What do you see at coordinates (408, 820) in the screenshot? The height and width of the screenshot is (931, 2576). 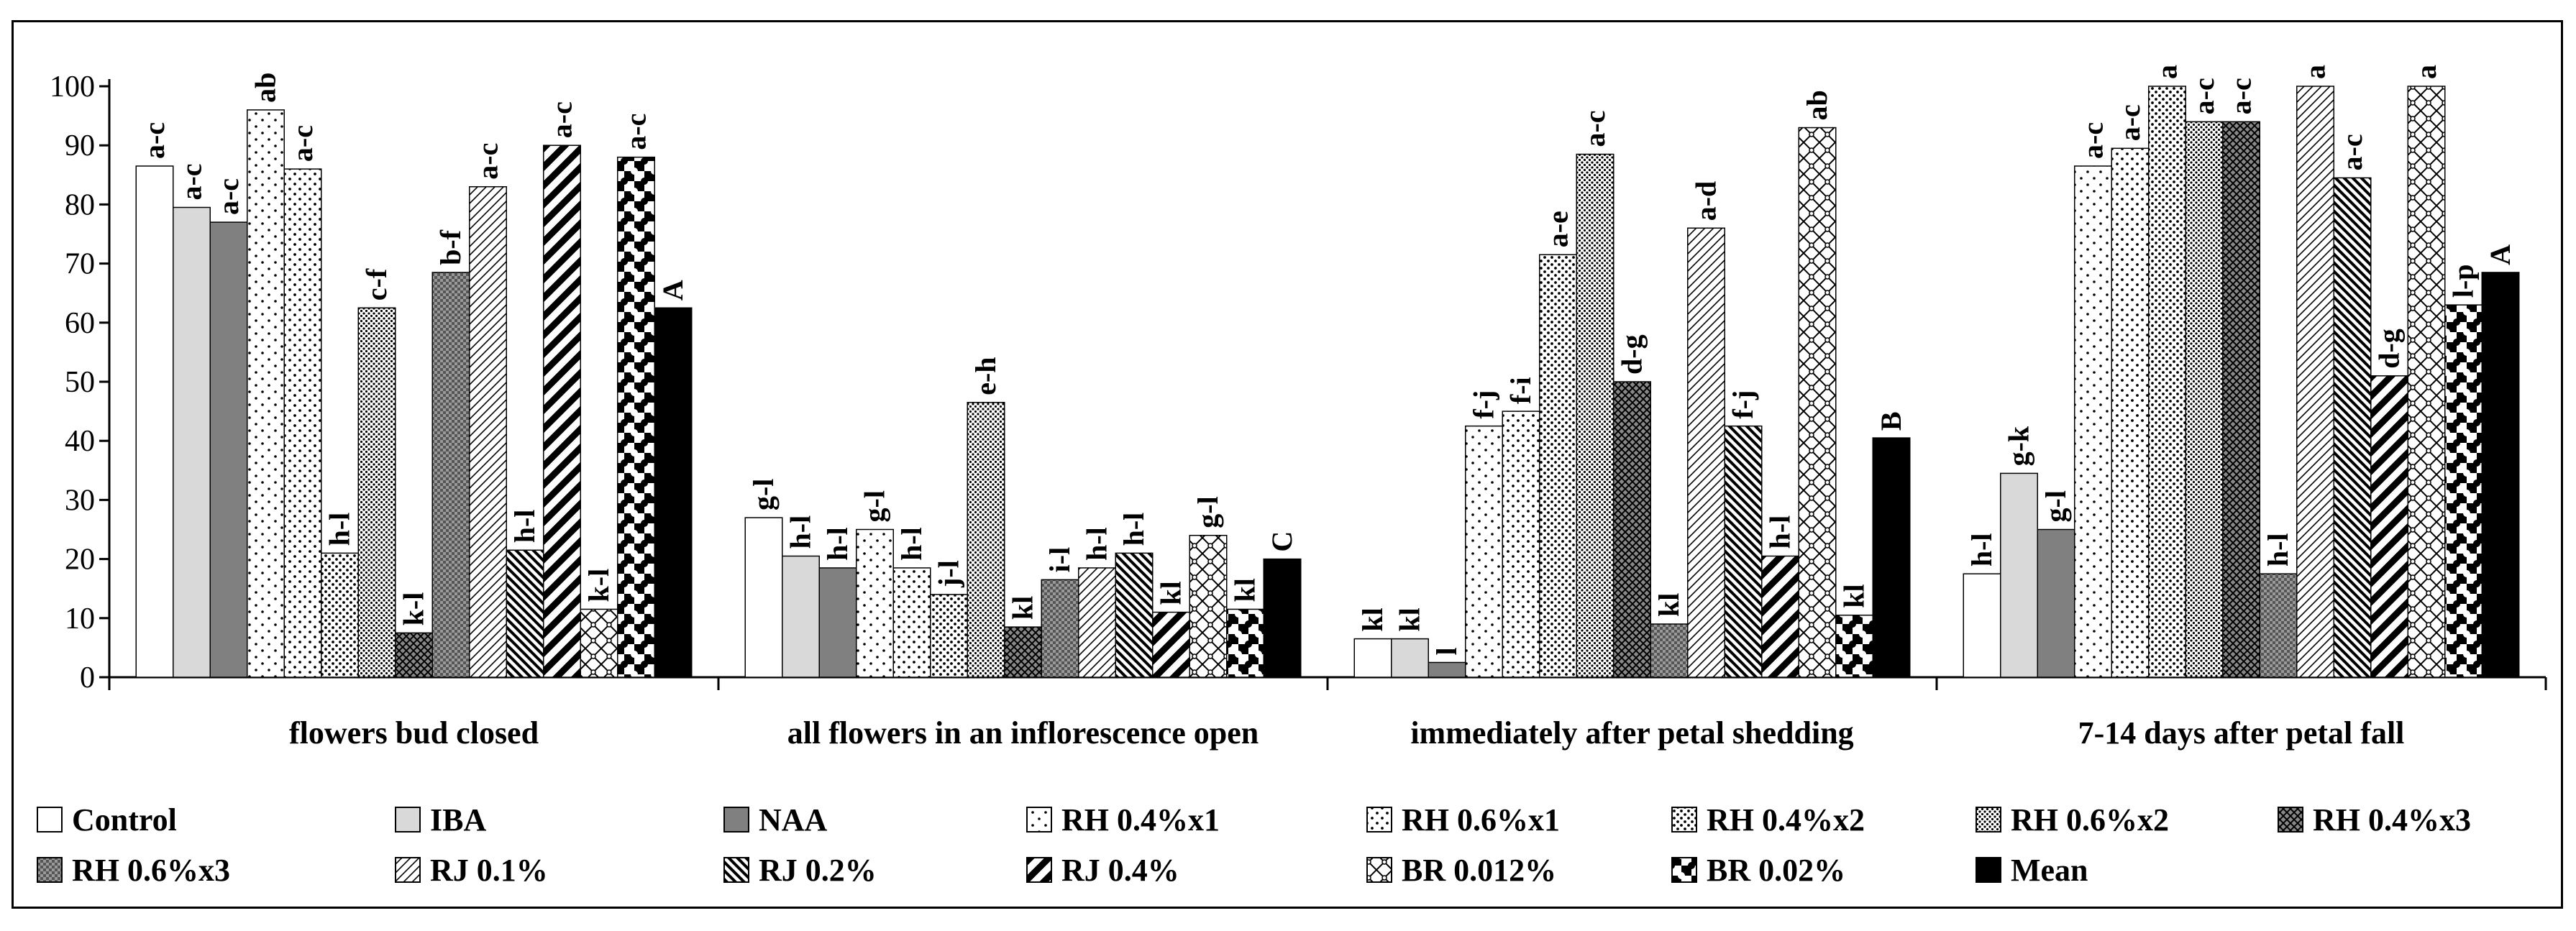 I see `legend-swatch-iba` at bounding box center [408, 820].